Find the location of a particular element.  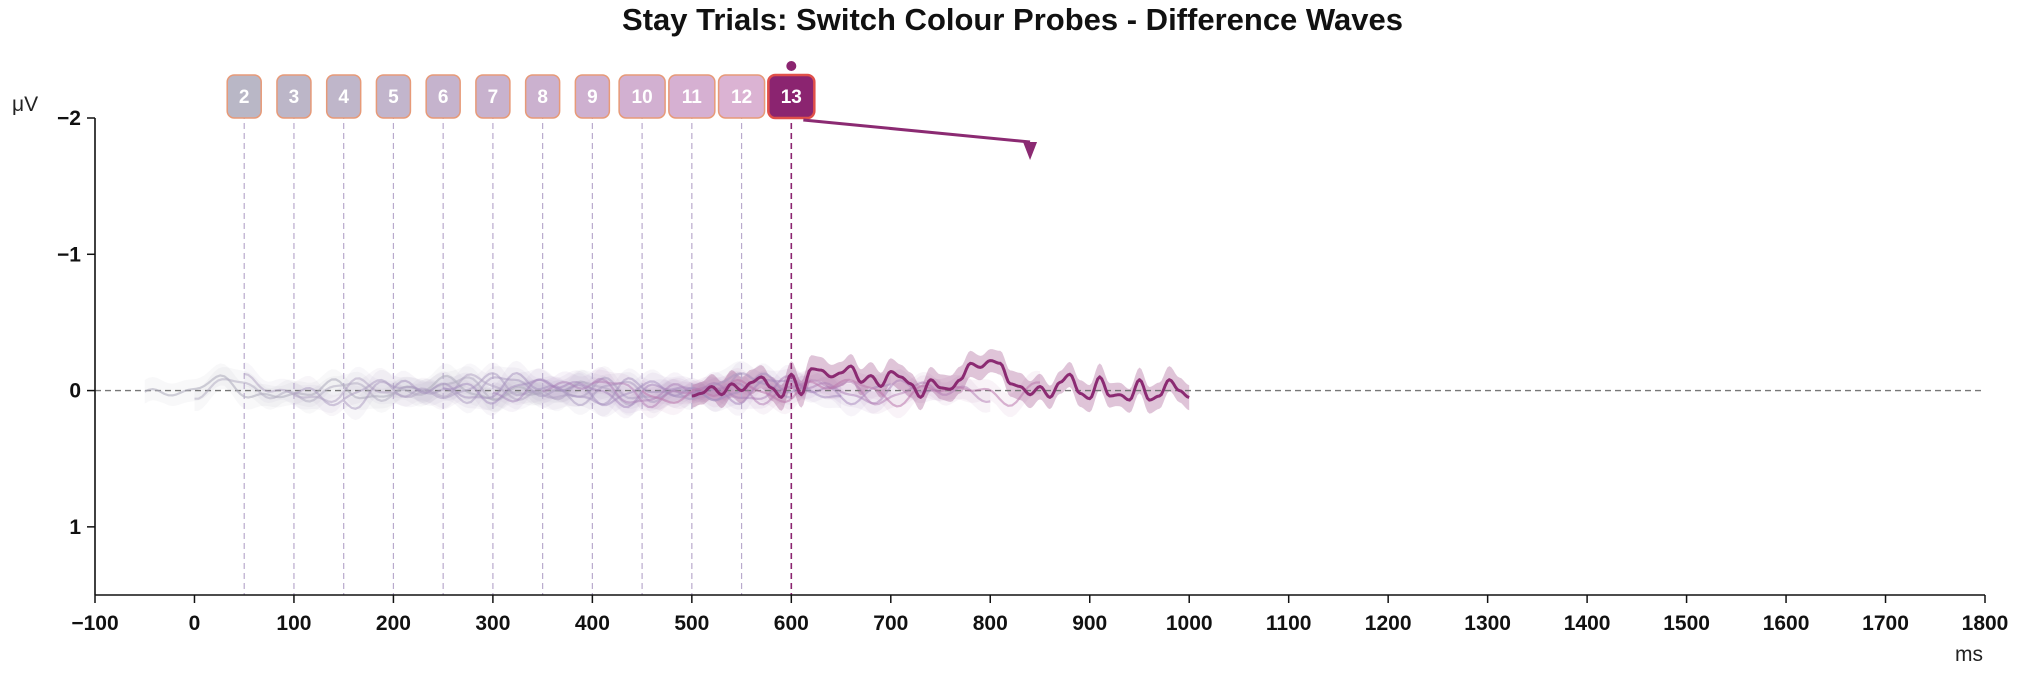

probe-button-6: 6 is located at coordinates (443, 96).